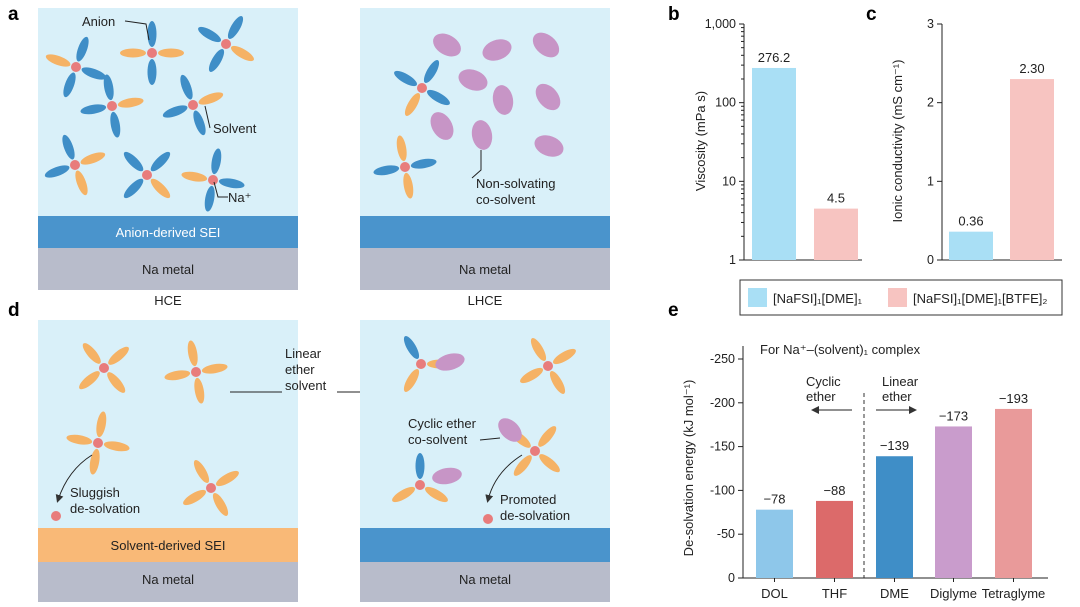  Describe the element at coordinates (468, 115) in the screenshot. I see `lhce-clusters` at that location.